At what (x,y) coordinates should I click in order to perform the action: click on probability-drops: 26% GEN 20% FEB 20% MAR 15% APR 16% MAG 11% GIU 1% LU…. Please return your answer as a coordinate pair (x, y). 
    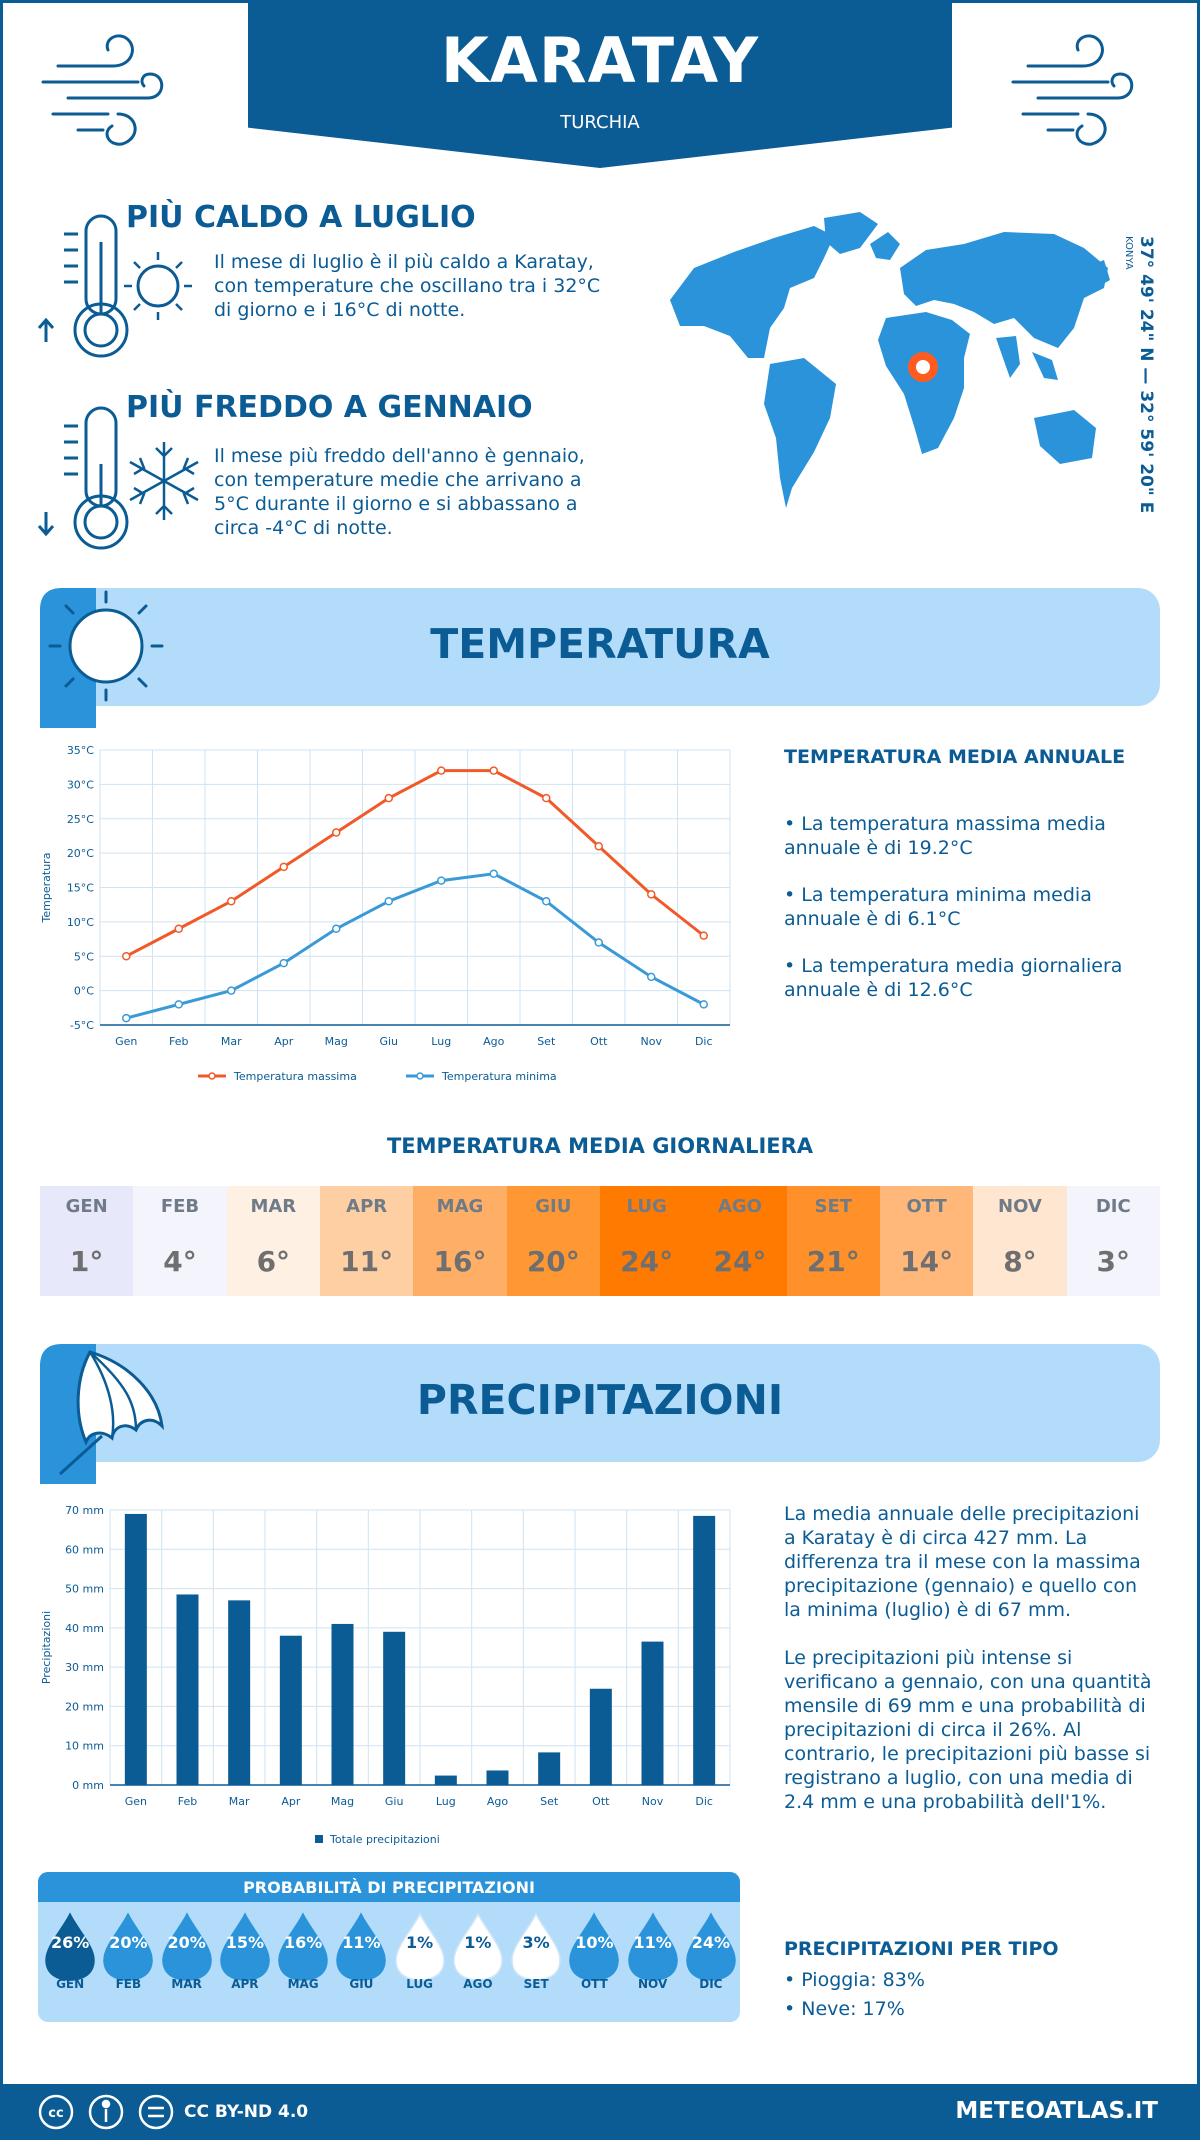
    Looking at the image, I should click on (389, 1946).